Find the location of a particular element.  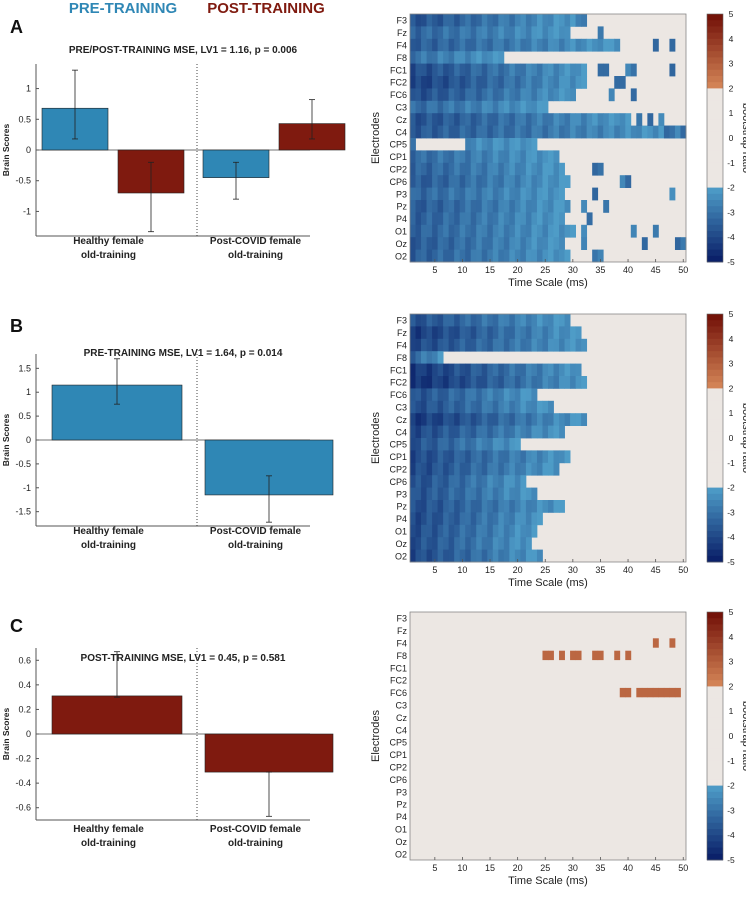

heatmap is located at coordinates (548, 138).